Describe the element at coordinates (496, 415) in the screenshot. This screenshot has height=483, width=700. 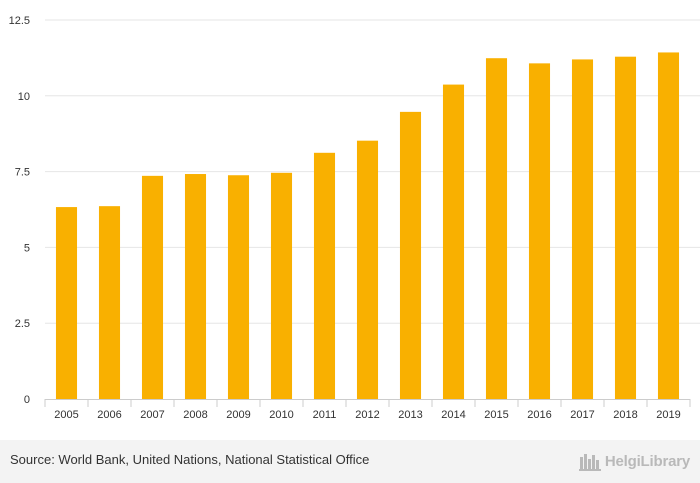
I see `x-tick-label: 2015` at that location.